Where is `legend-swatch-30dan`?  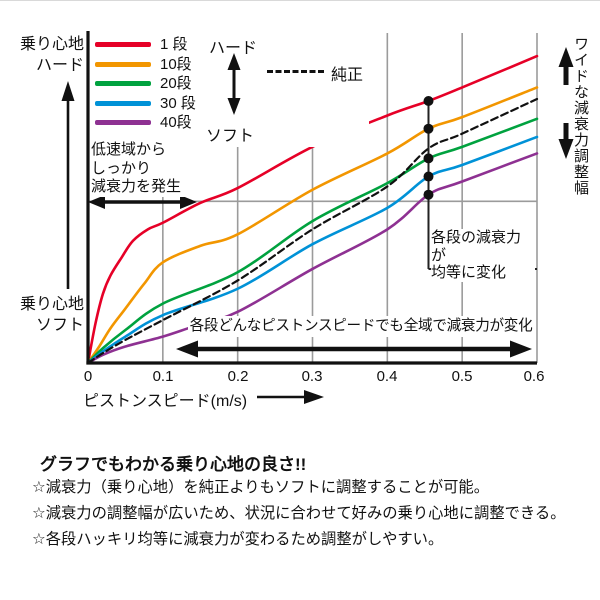 legend-swatch-30dan is located at coordinates (123, 103).